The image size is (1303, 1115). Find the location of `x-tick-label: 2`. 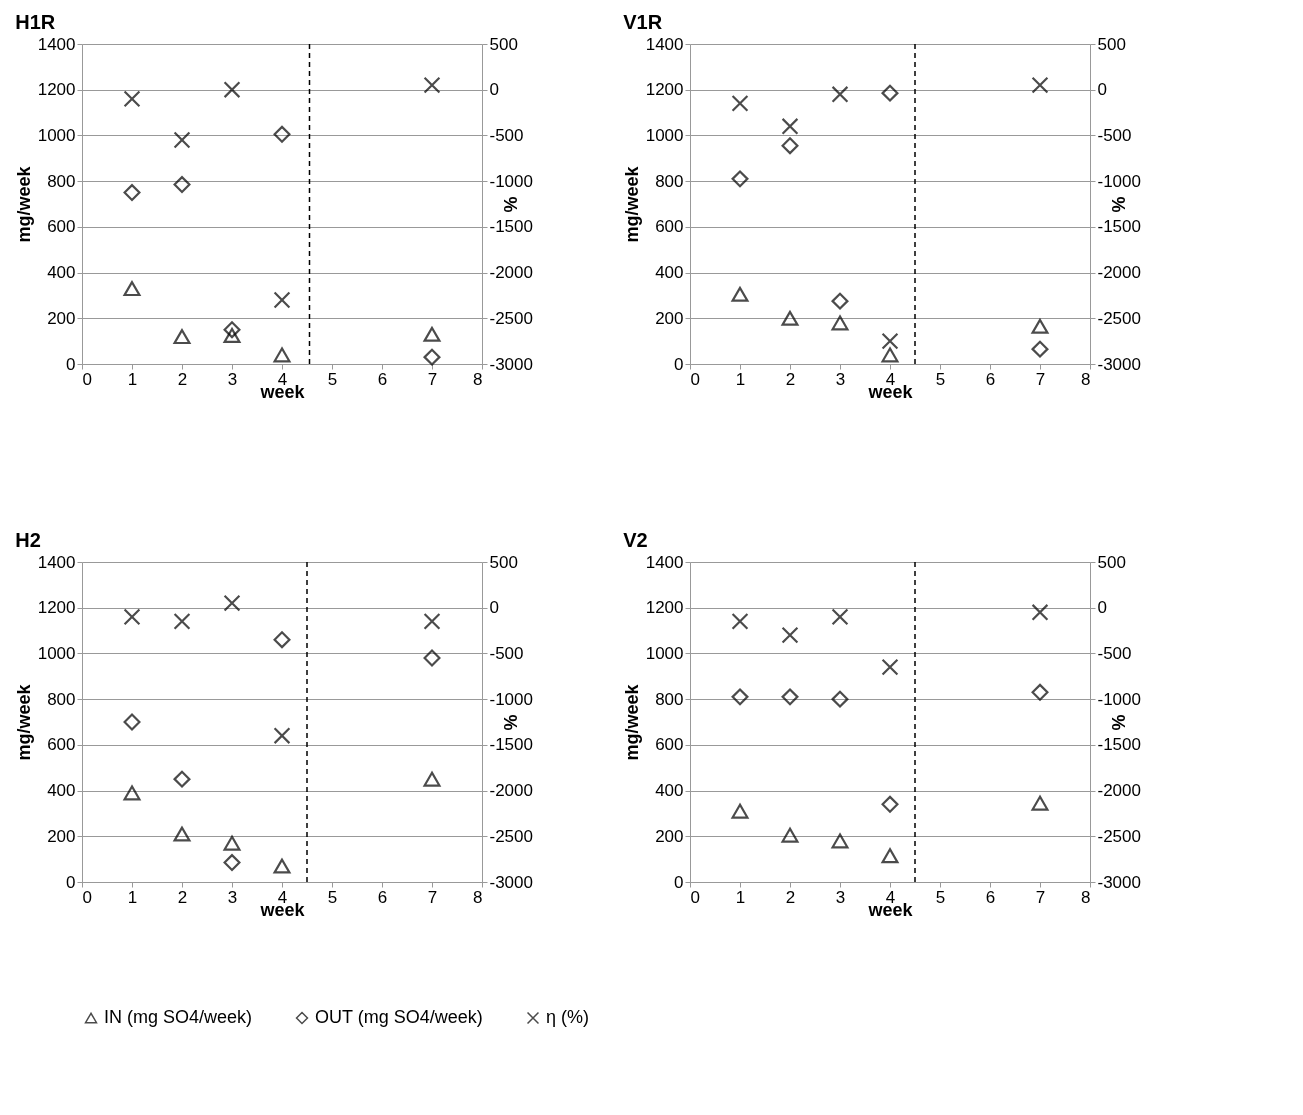

x-tick-label: 2 is located at coordinates (182, 379).